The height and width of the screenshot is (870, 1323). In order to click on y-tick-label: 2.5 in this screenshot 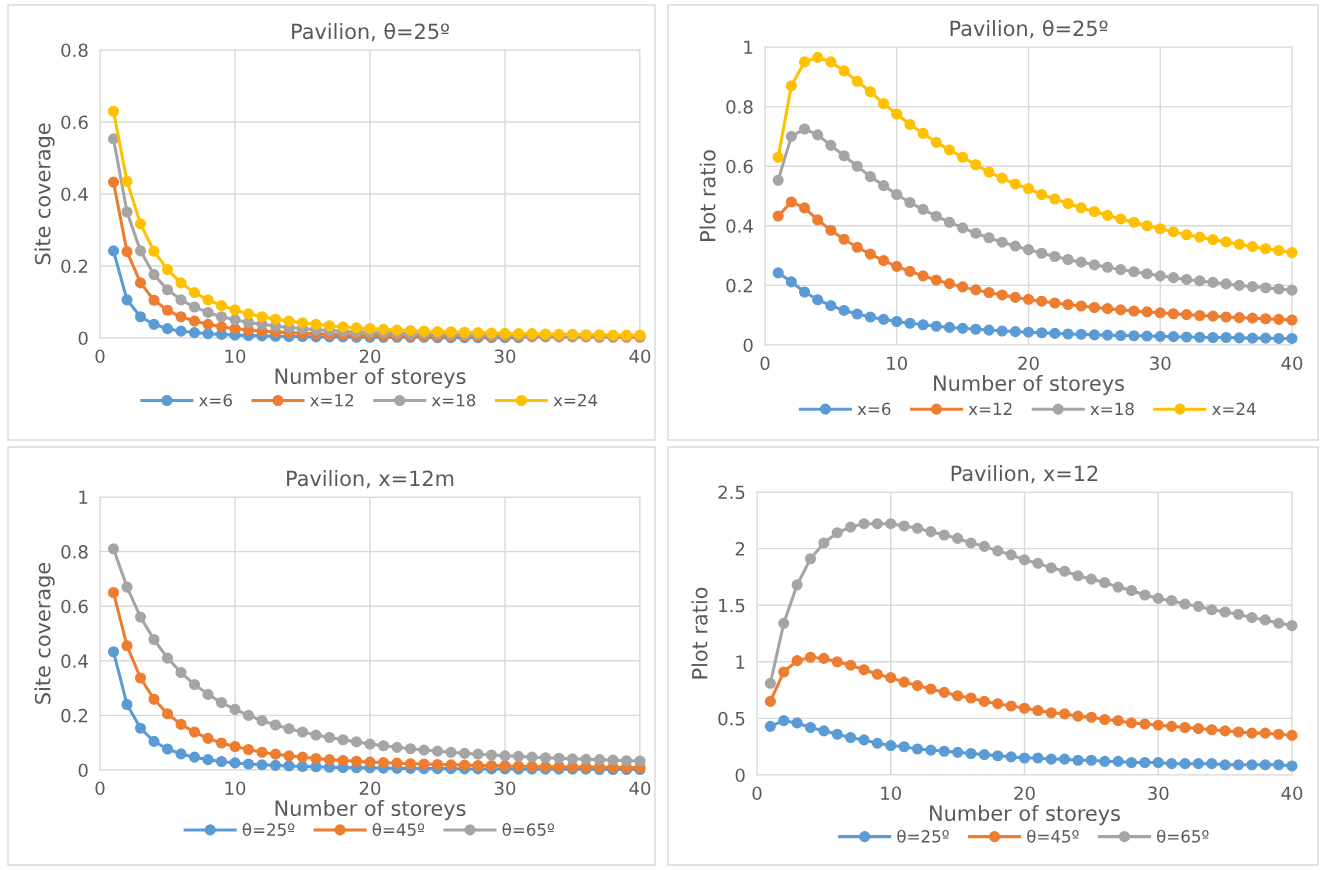, I will do `click(731, 492)`.